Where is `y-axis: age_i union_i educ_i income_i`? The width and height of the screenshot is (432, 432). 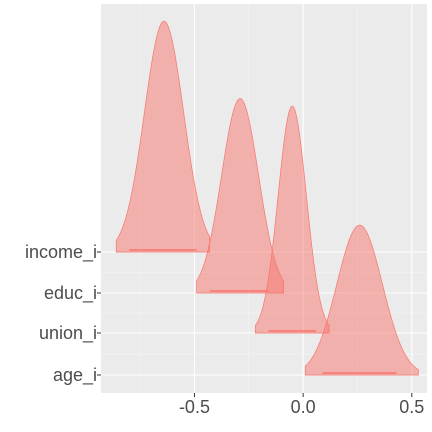
y-axis: age_i union_i educ_i income_i is located at coordinates (63, 314).